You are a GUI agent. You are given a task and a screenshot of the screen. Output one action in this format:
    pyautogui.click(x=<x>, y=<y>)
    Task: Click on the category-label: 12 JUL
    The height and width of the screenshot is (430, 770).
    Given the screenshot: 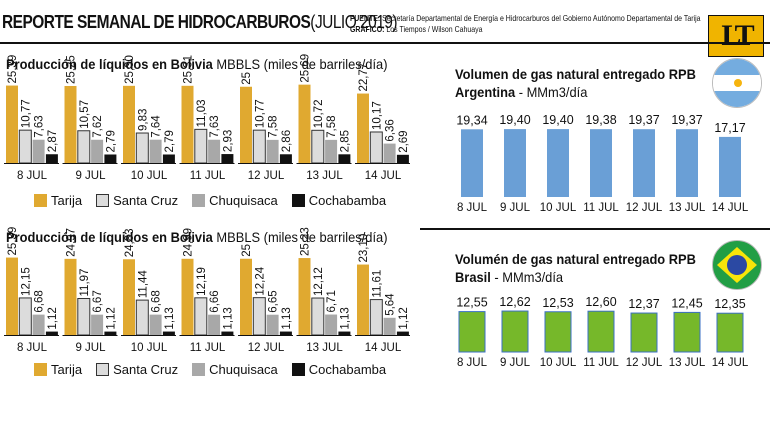 What is the action you would take?
    pyautogui.click(x=266, y=176)
    